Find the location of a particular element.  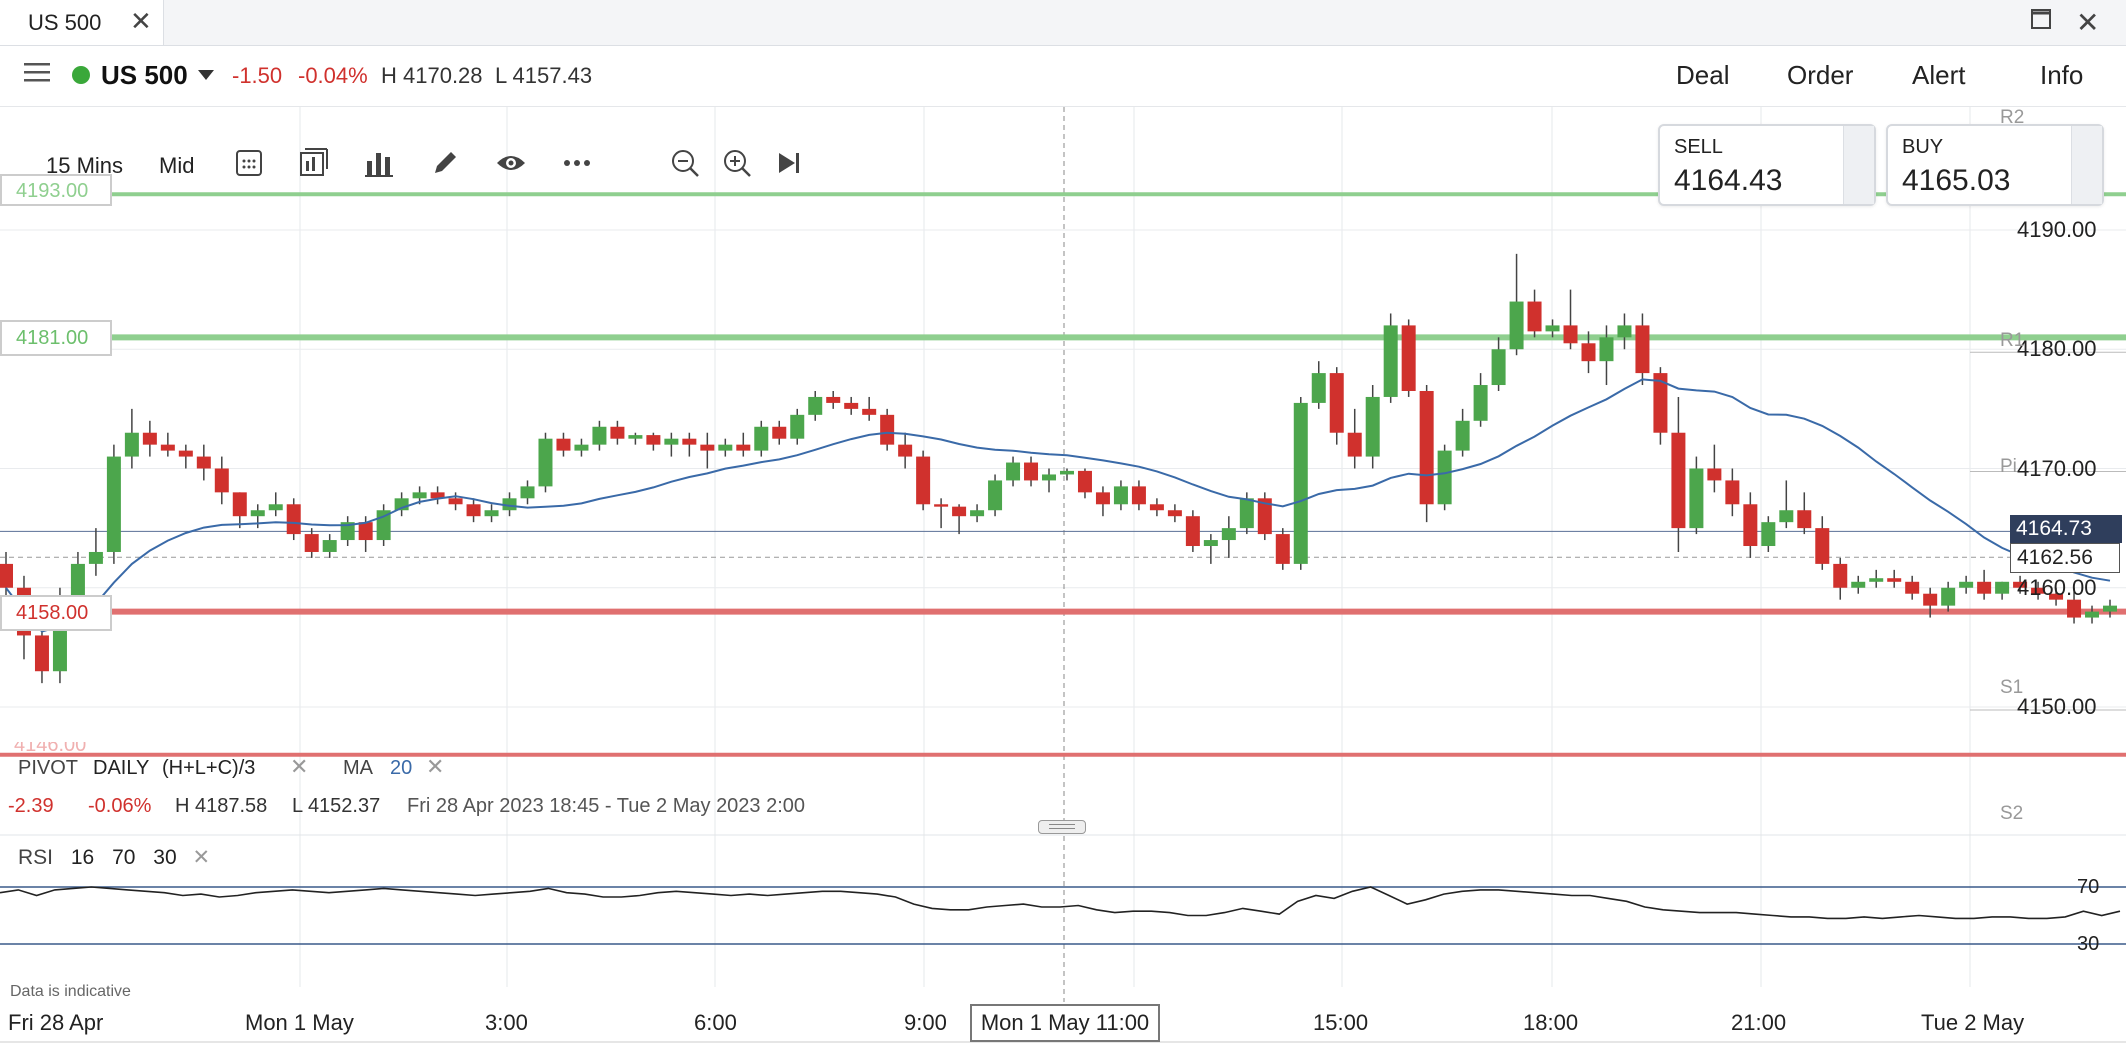

hline-tag-r1: 4181.00 is located at coordinates (56, 338).